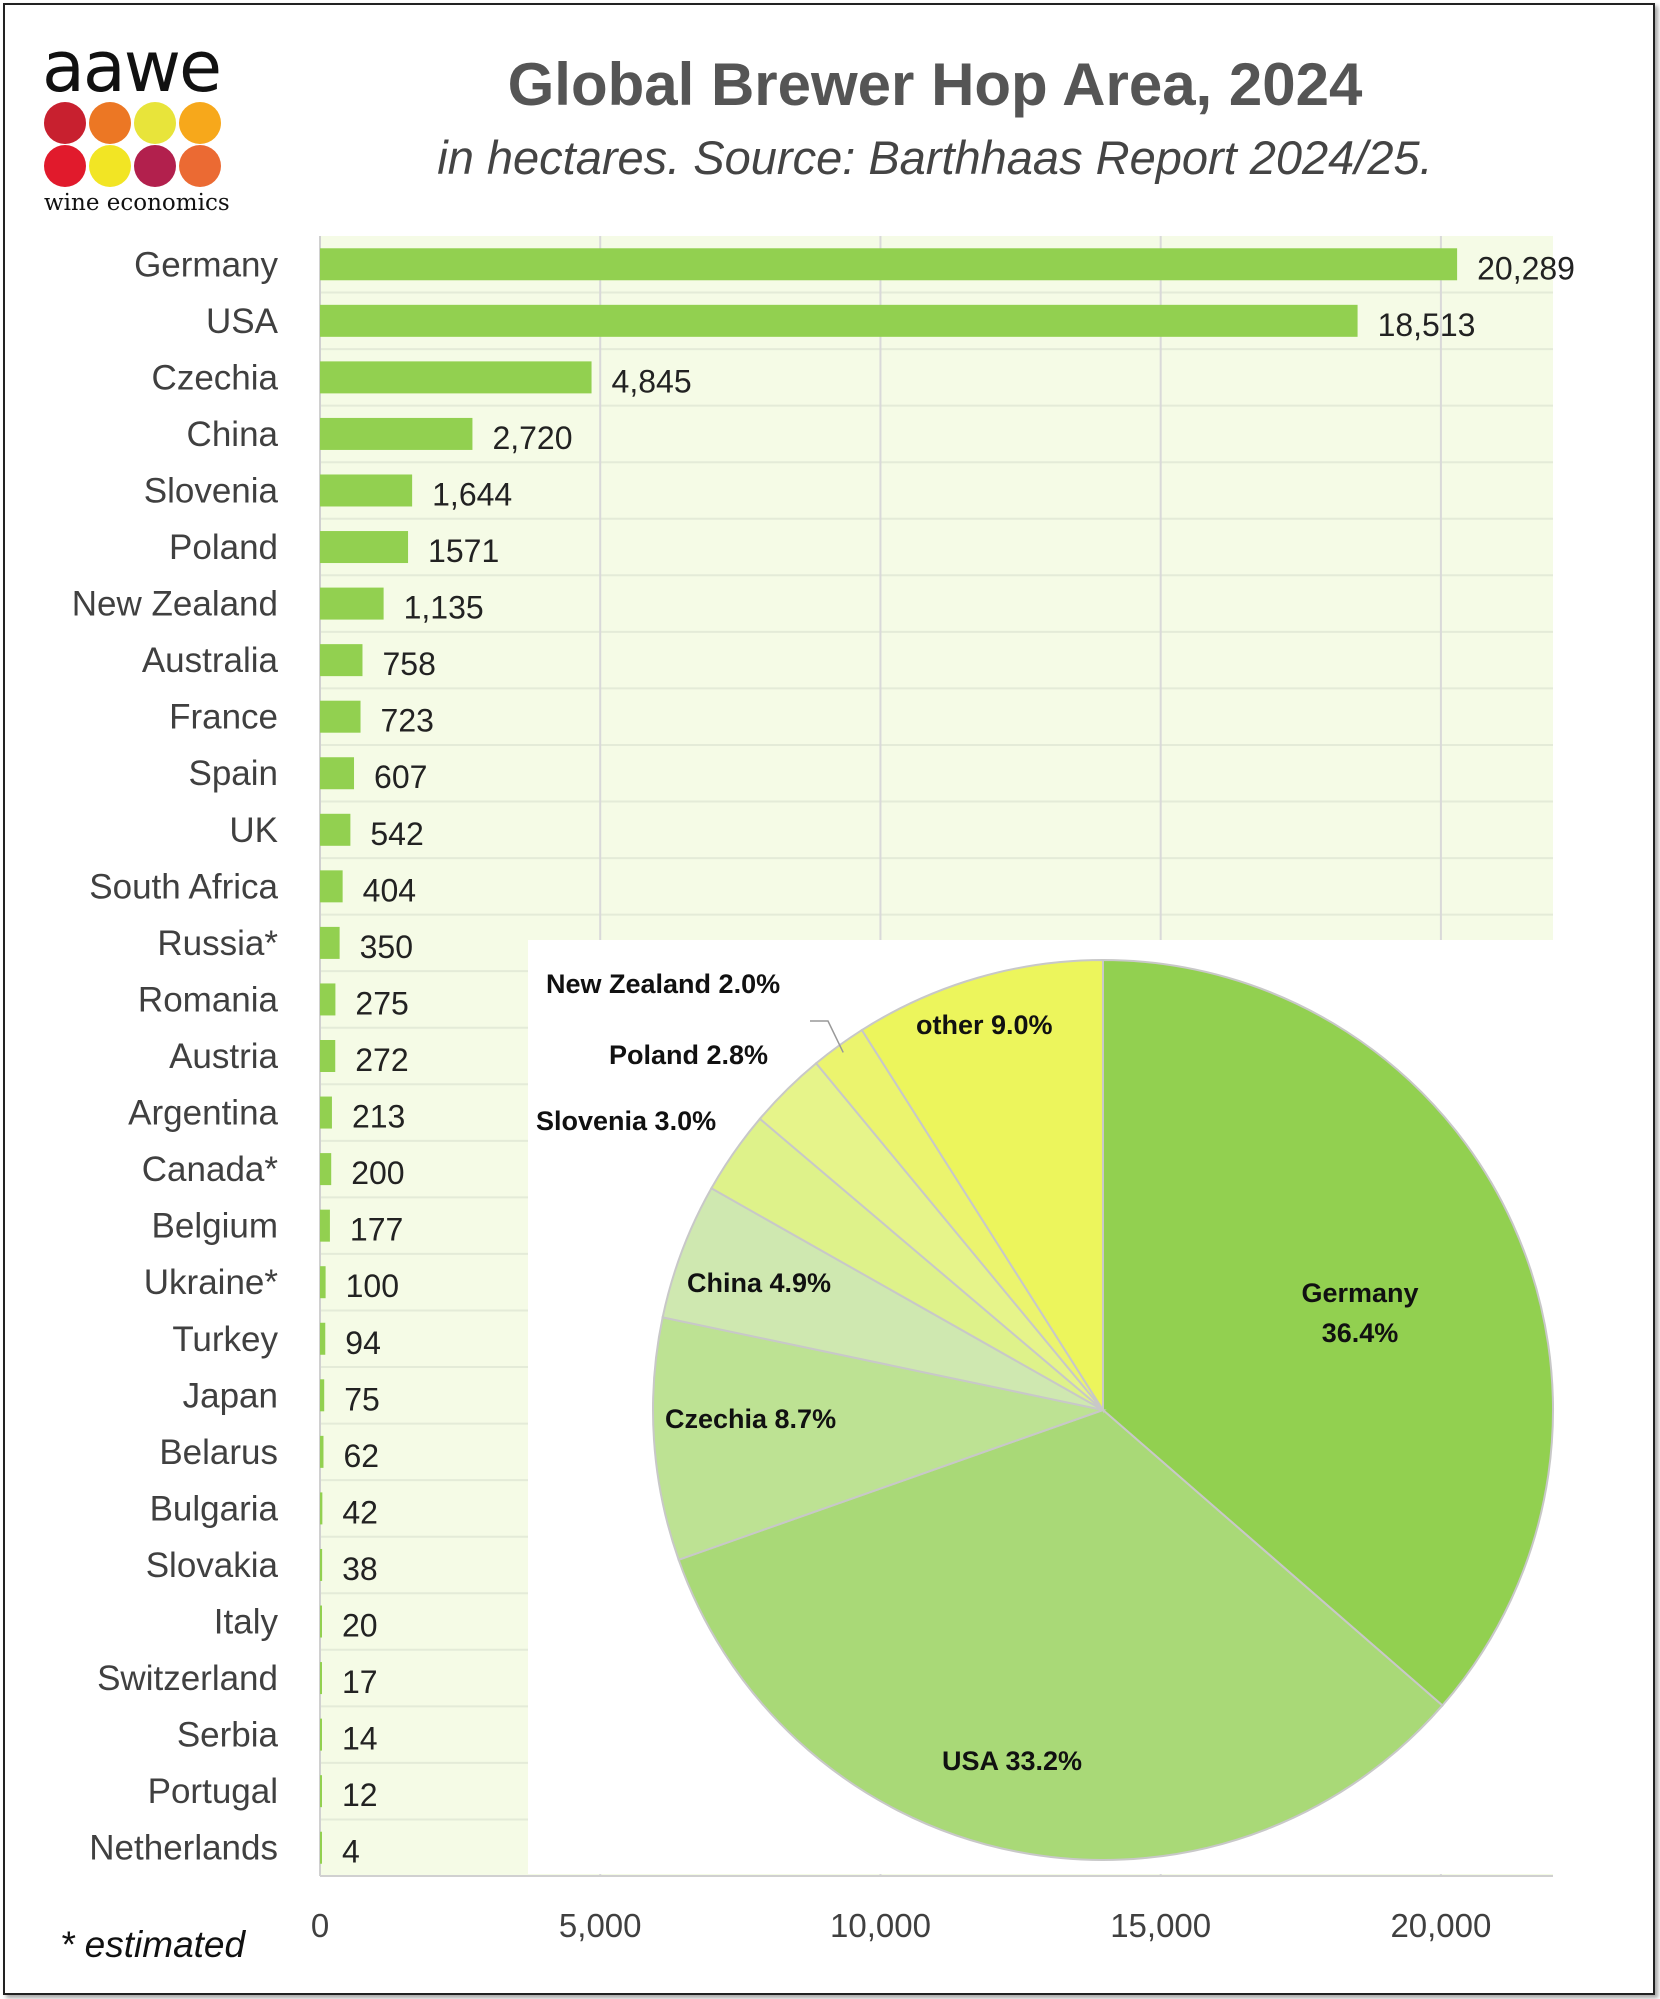 The width and height of the screenshot is (1660, 1999). Describe the element at coordinates (360, 1795) in the screenshot. I see `data-label: 12` at that location.